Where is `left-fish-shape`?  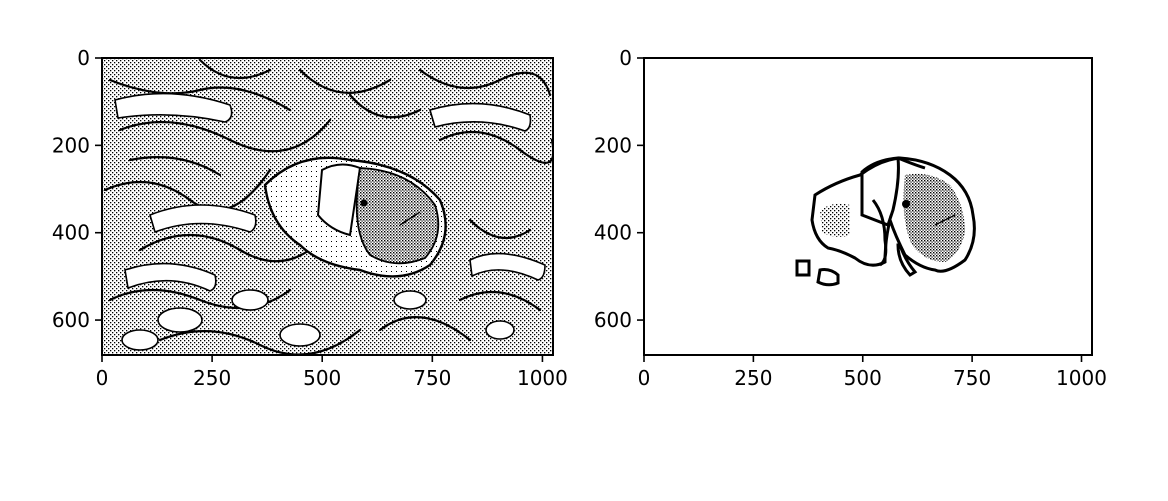 left-fish-shape is located at coordinates (355, 217).